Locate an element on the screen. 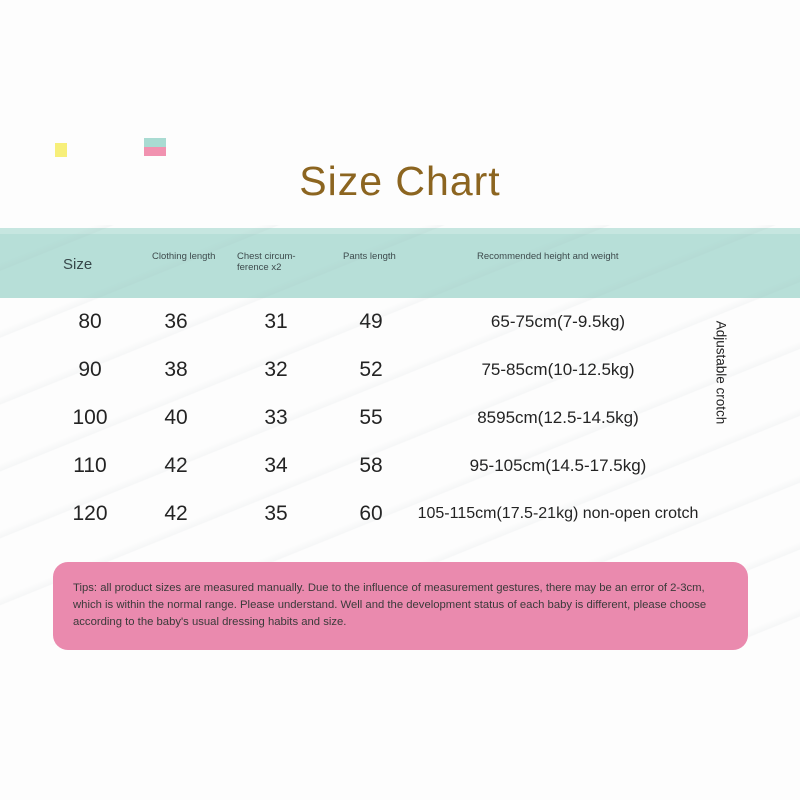  cell-chest-circumference: 34 is located at coordinates (276, 465).